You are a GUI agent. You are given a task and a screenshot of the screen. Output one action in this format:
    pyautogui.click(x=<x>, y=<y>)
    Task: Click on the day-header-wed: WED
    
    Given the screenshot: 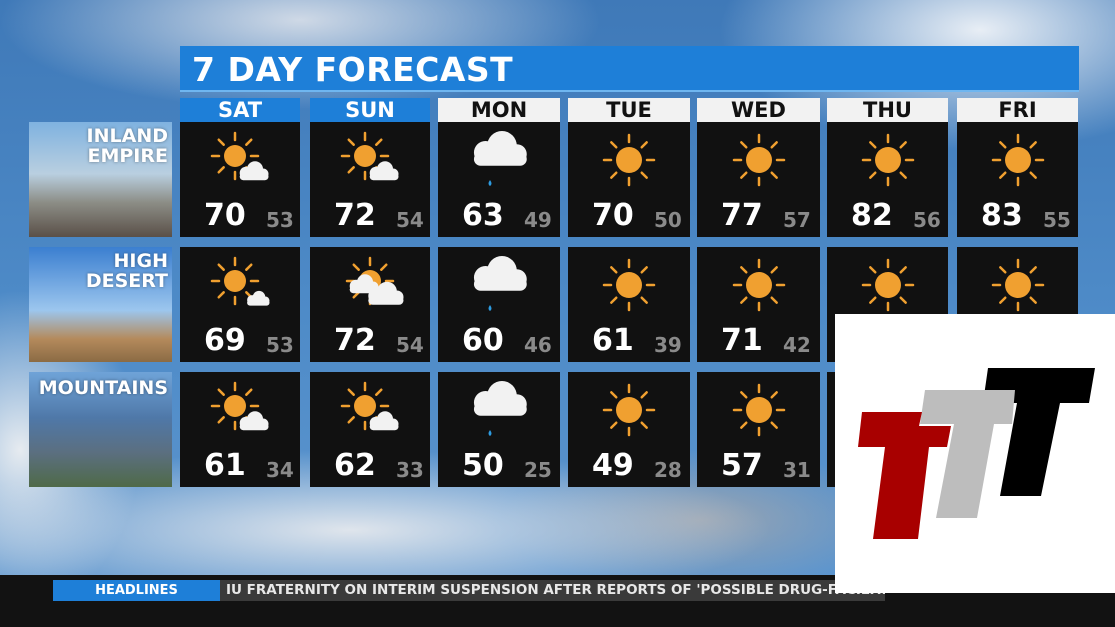 What is the action you would take?
    pyautogui.click(x=758, y=110)
    